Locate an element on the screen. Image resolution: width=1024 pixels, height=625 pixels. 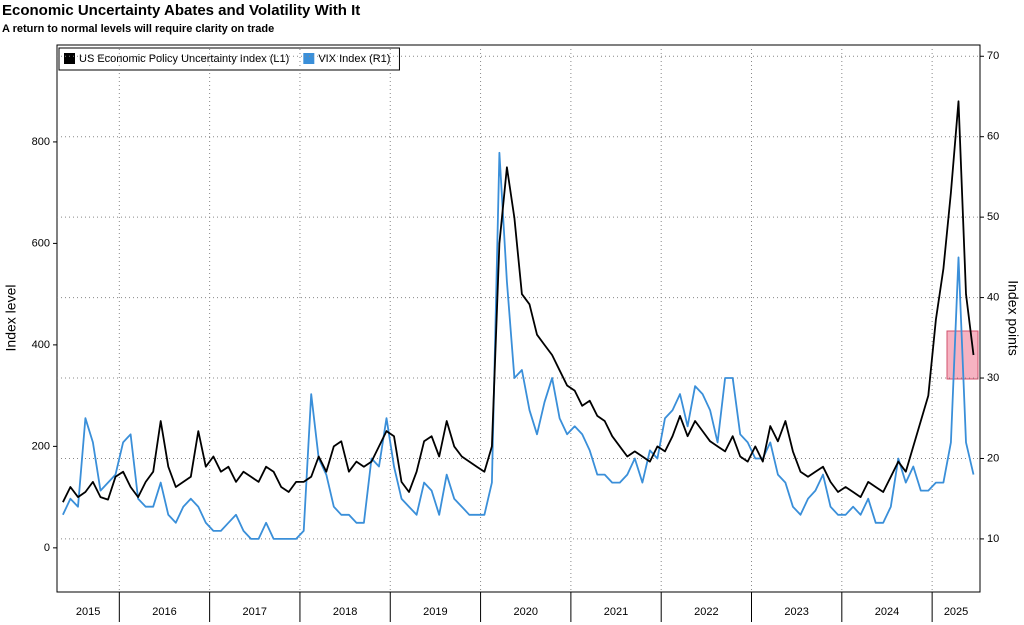
x-tick-label: 2021 is located at coordinates (616, 612).